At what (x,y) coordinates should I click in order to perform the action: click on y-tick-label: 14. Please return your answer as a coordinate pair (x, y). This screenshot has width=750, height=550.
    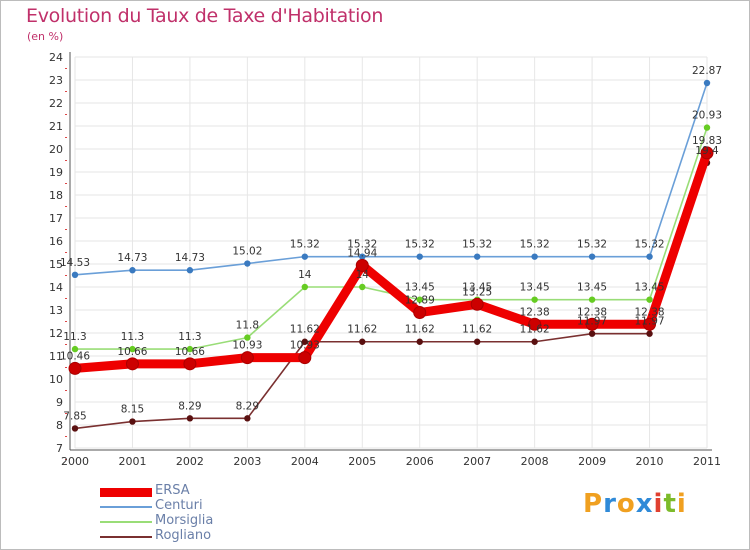
    Looking at the image, I should click on (56, 287).